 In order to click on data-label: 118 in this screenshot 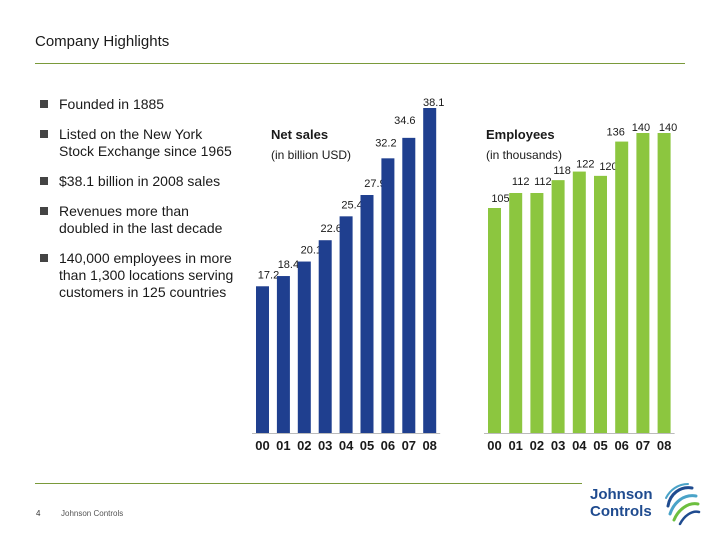, I will do `click(562, 171)`.